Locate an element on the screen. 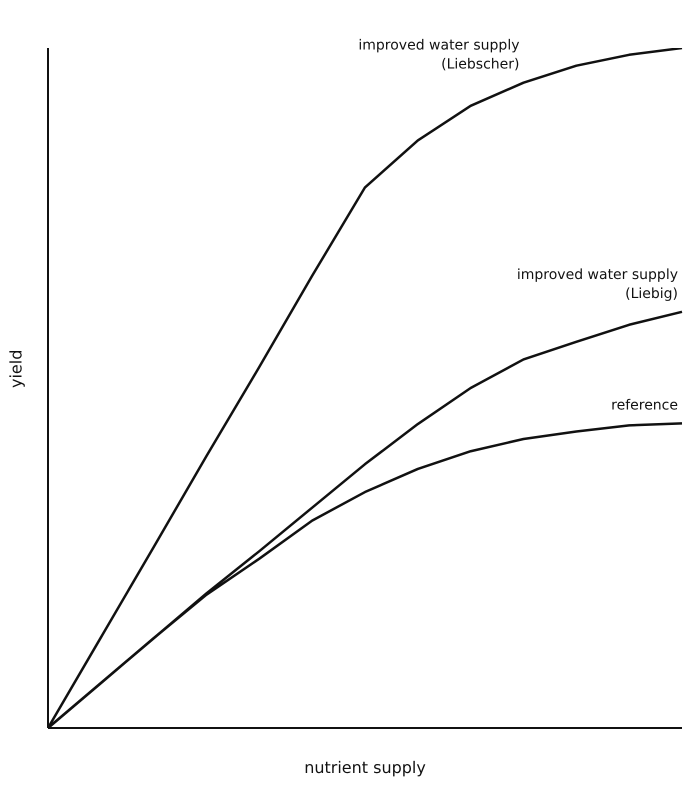 The height and width of the screenshot is (791, 694). y-axis-title: yield is located at coordinates (16, 369).